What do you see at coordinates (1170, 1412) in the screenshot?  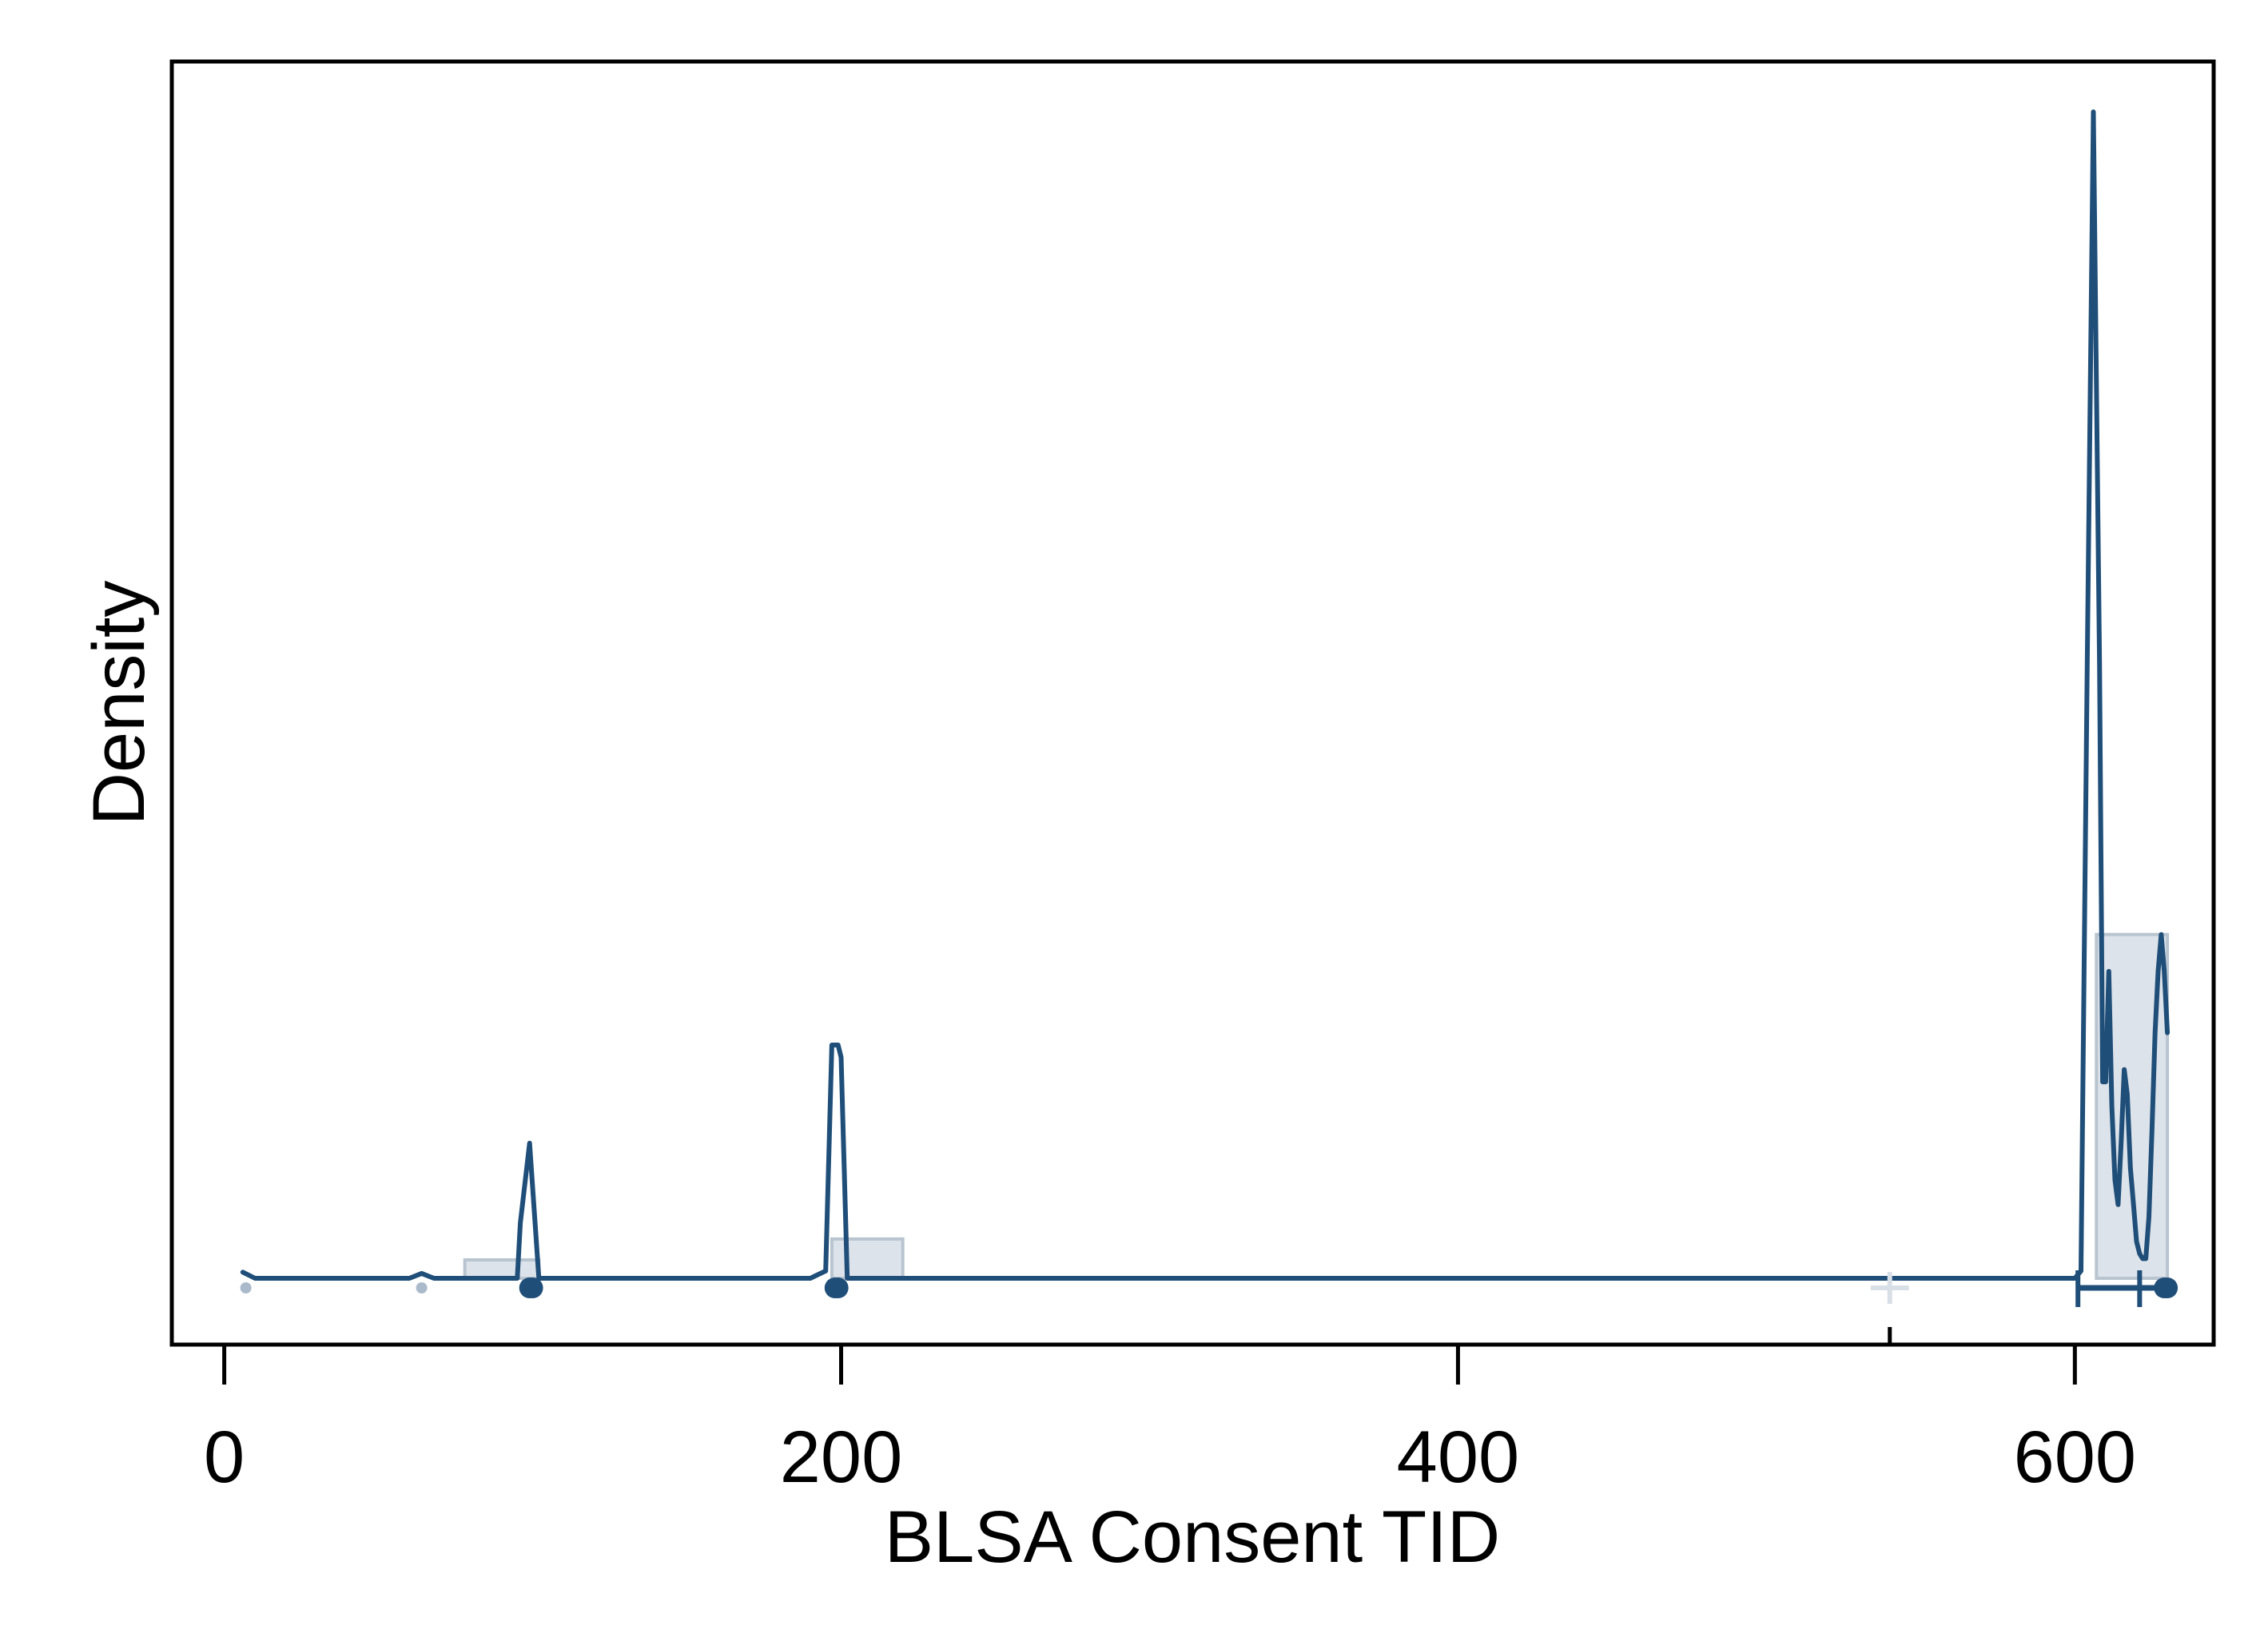 I see `x-axis-ticks: 0 200 400 600` at bounding box center [1170, 1412].